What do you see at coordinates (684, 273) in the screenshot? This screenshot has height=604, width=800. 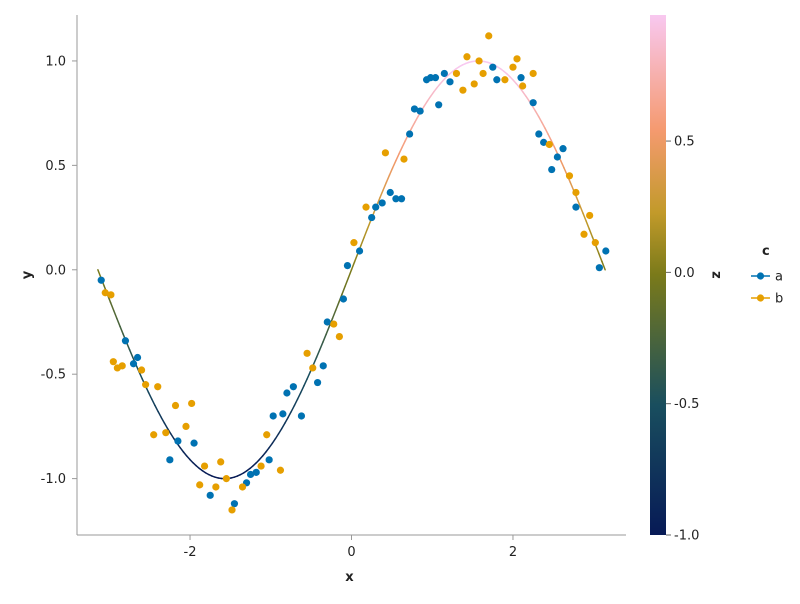 I see `colorbar-tick-label: 0.0` at bounding box center [684, 273].